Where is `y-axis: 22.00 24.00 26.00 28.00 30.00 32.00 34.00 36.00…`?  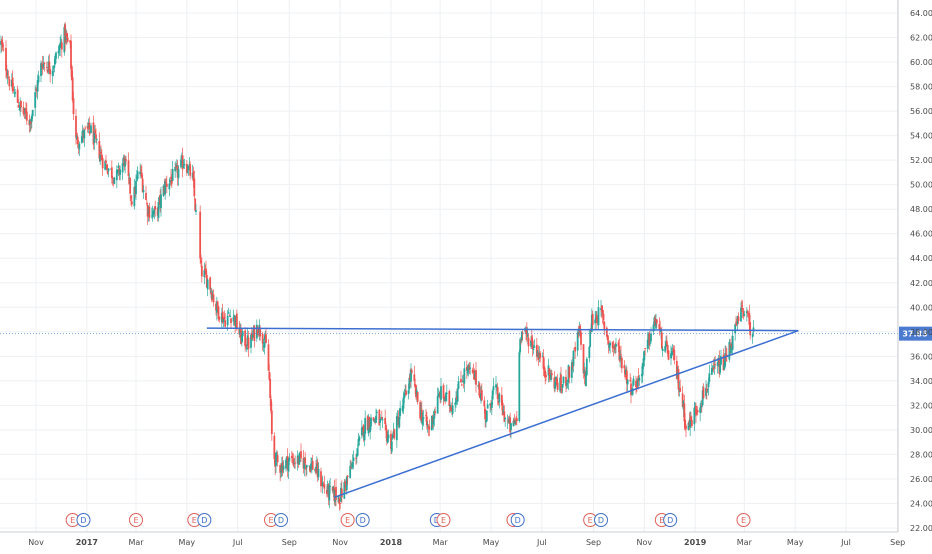 y-axis: 22.00 24.00 26.00 28.00 30.00 32.00 34.00 36.00… is located at coordinates (914, 266).